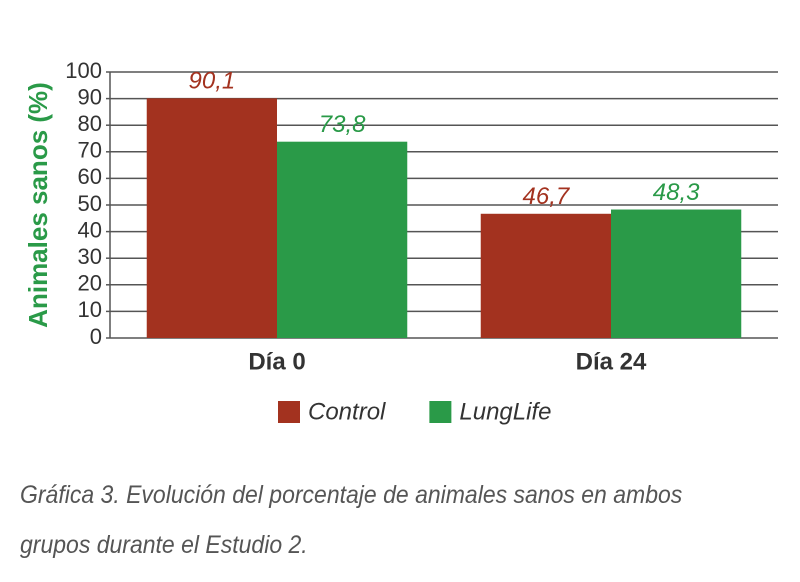 This screenshot has height=582, width=800. I want to click on y-tick-label: 50, so click(90, 203).